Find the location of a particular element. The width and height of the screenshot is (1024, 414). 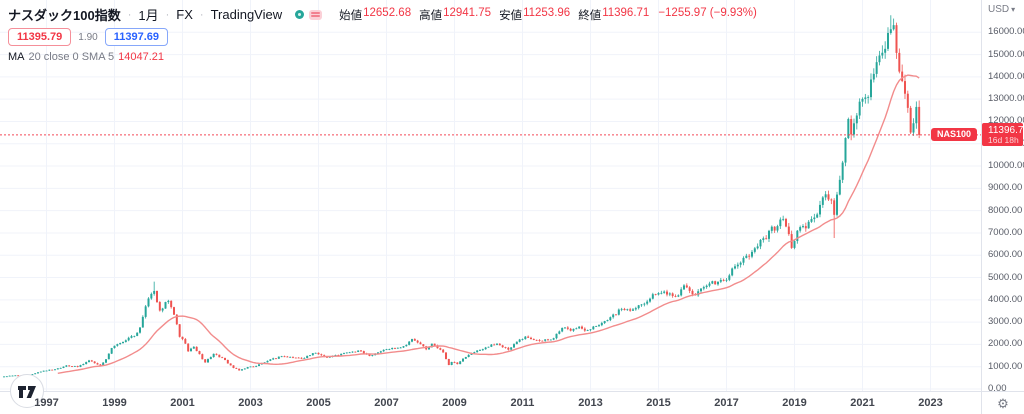

time-axis-border is located at coordinates (512, 391).